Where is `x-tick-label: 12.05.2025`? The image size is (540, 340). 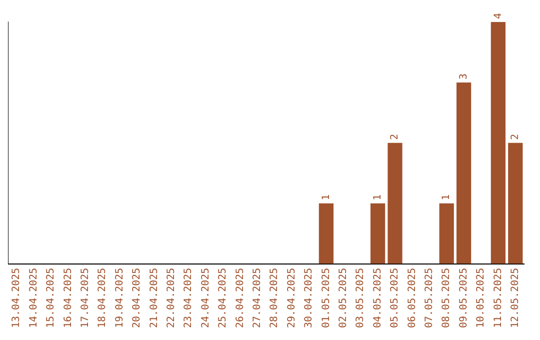 x-tick-label: 12.05.2025 is located at coordinates (515, 298).